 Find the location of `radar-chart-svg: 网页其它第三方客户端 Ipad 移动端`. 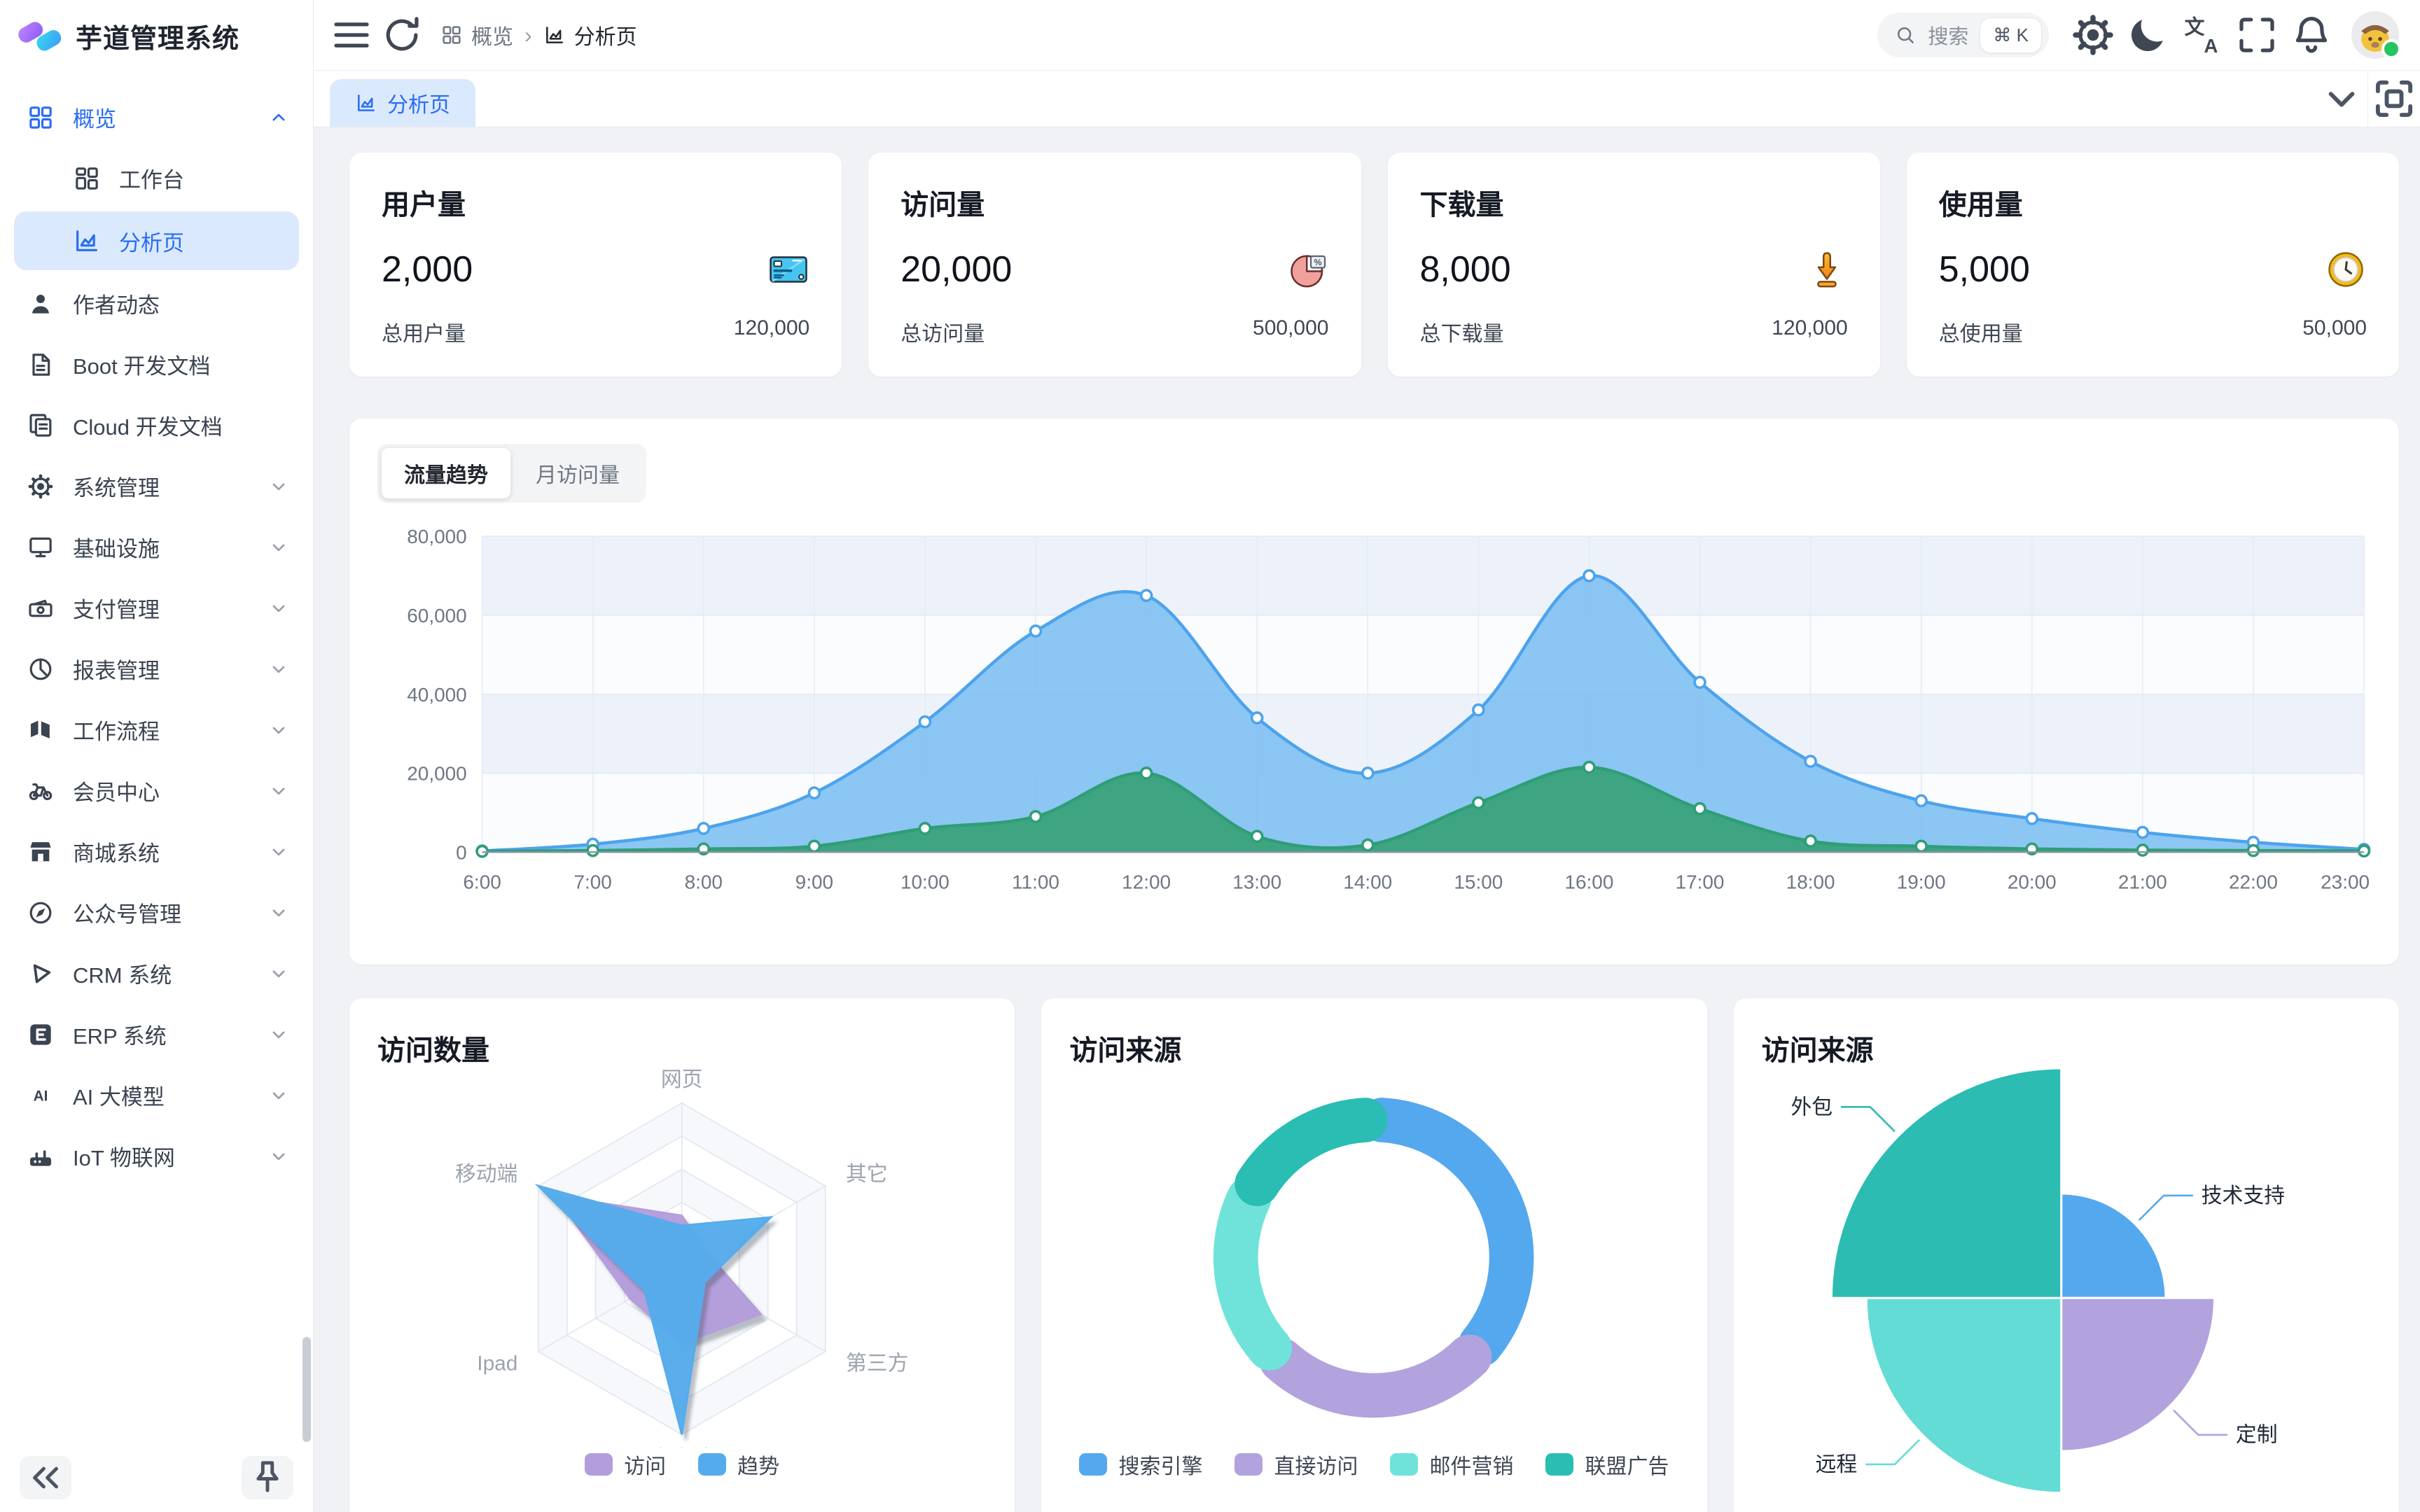

radar-chart-svg: 网页其它第三方客户端 Ipad 移动端 is located at coordinates (682, 1258).